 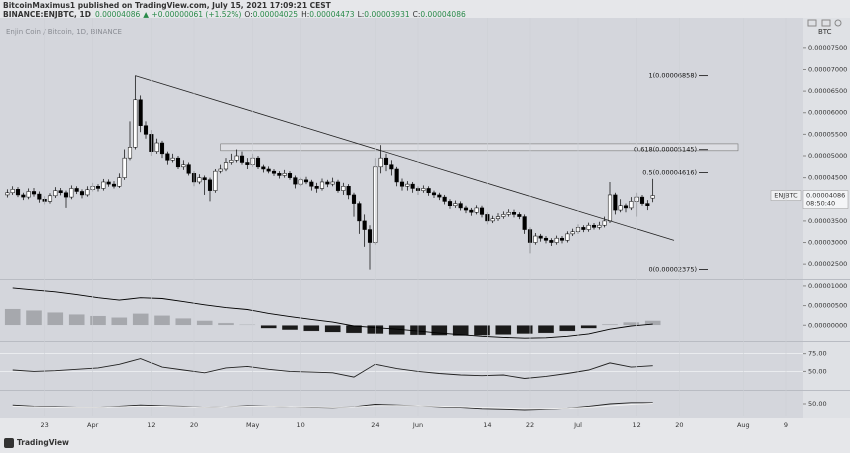 What do you see at coordinates (417, 425) in the screenshot?
I see `x-tick-label: Jun` at bounding box center [417, 425].